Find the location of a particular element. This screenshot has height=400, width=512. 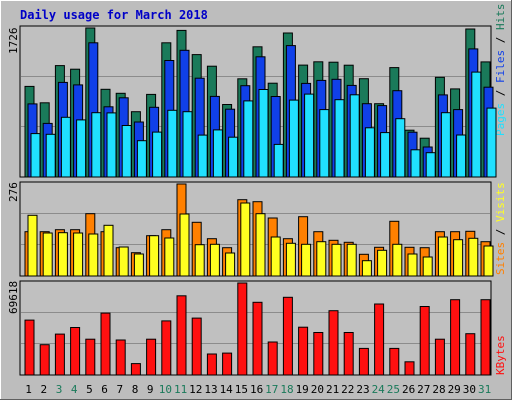

x-tick-label-19: 19 is located at coordinates (302, 389).